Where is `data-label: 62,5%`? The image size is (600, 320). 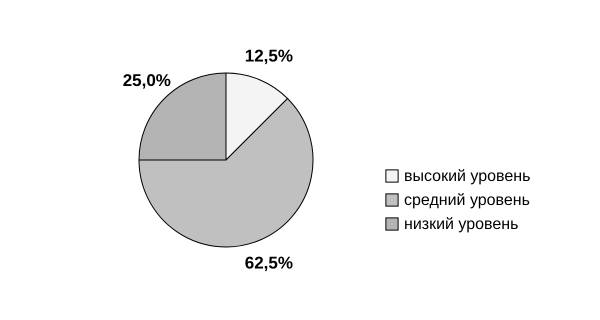
data-label: 62,5% is located at coordinates (268, 262).